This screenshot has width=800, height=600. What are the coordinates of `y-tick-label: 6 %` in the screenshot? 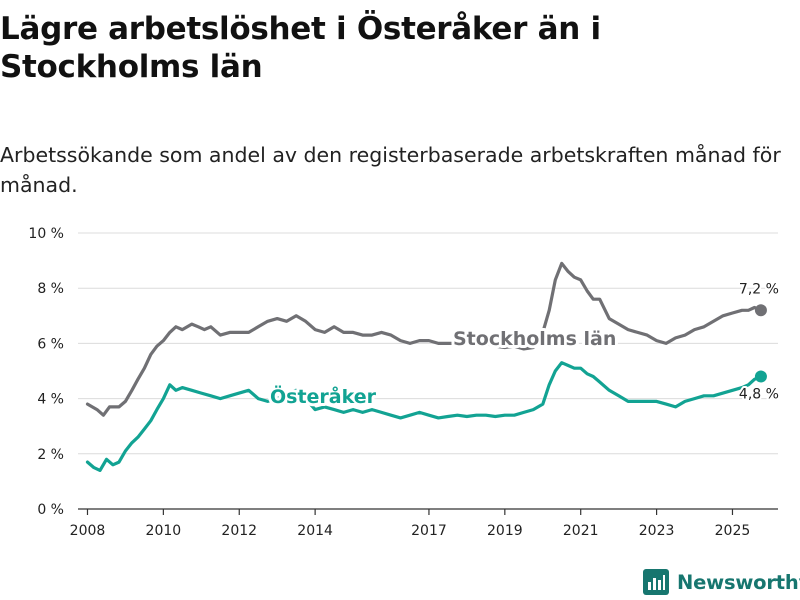 It's located at (50, 344).